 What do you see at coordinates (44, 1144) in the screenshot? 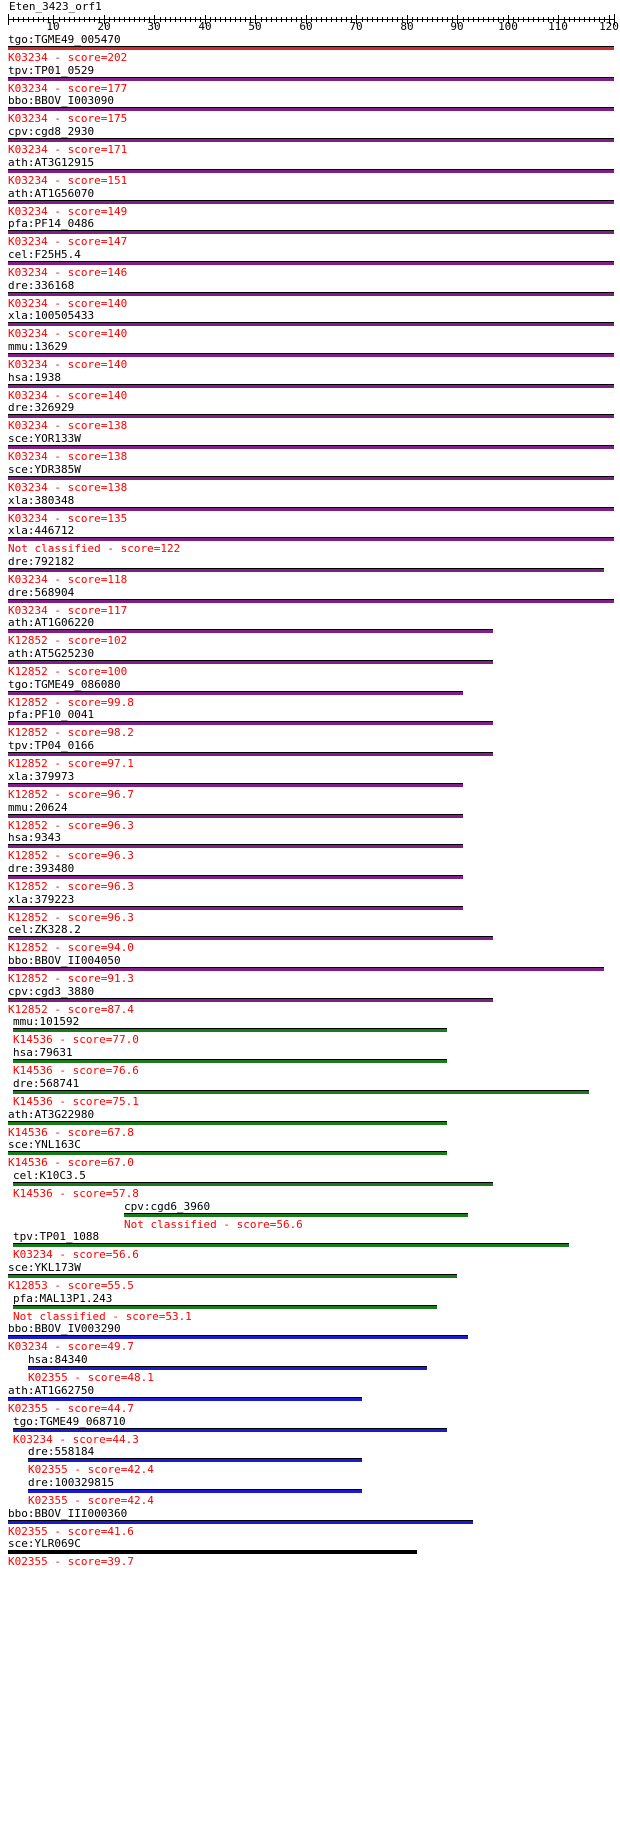
I see `hit-name-link: sce:YNL163C` at bounding box center [44, 1144].